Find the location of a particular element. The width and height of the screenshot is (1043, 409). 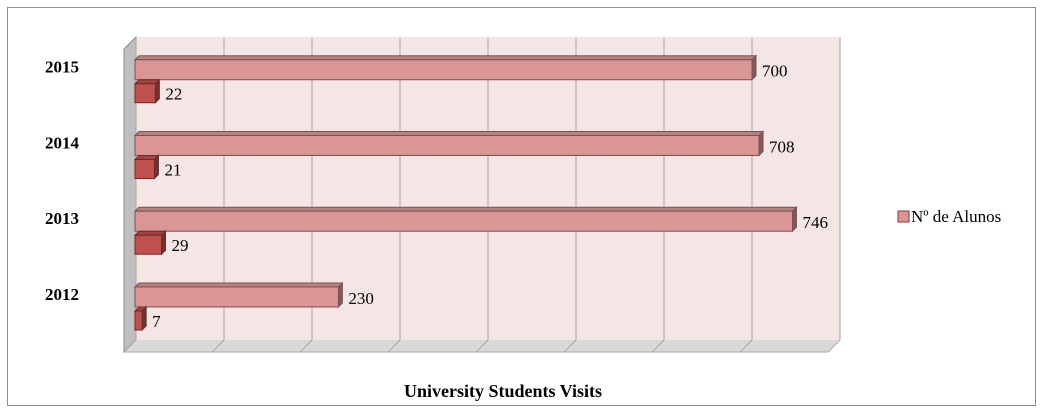

data-label: 21 is located at coordinates (172, 169).